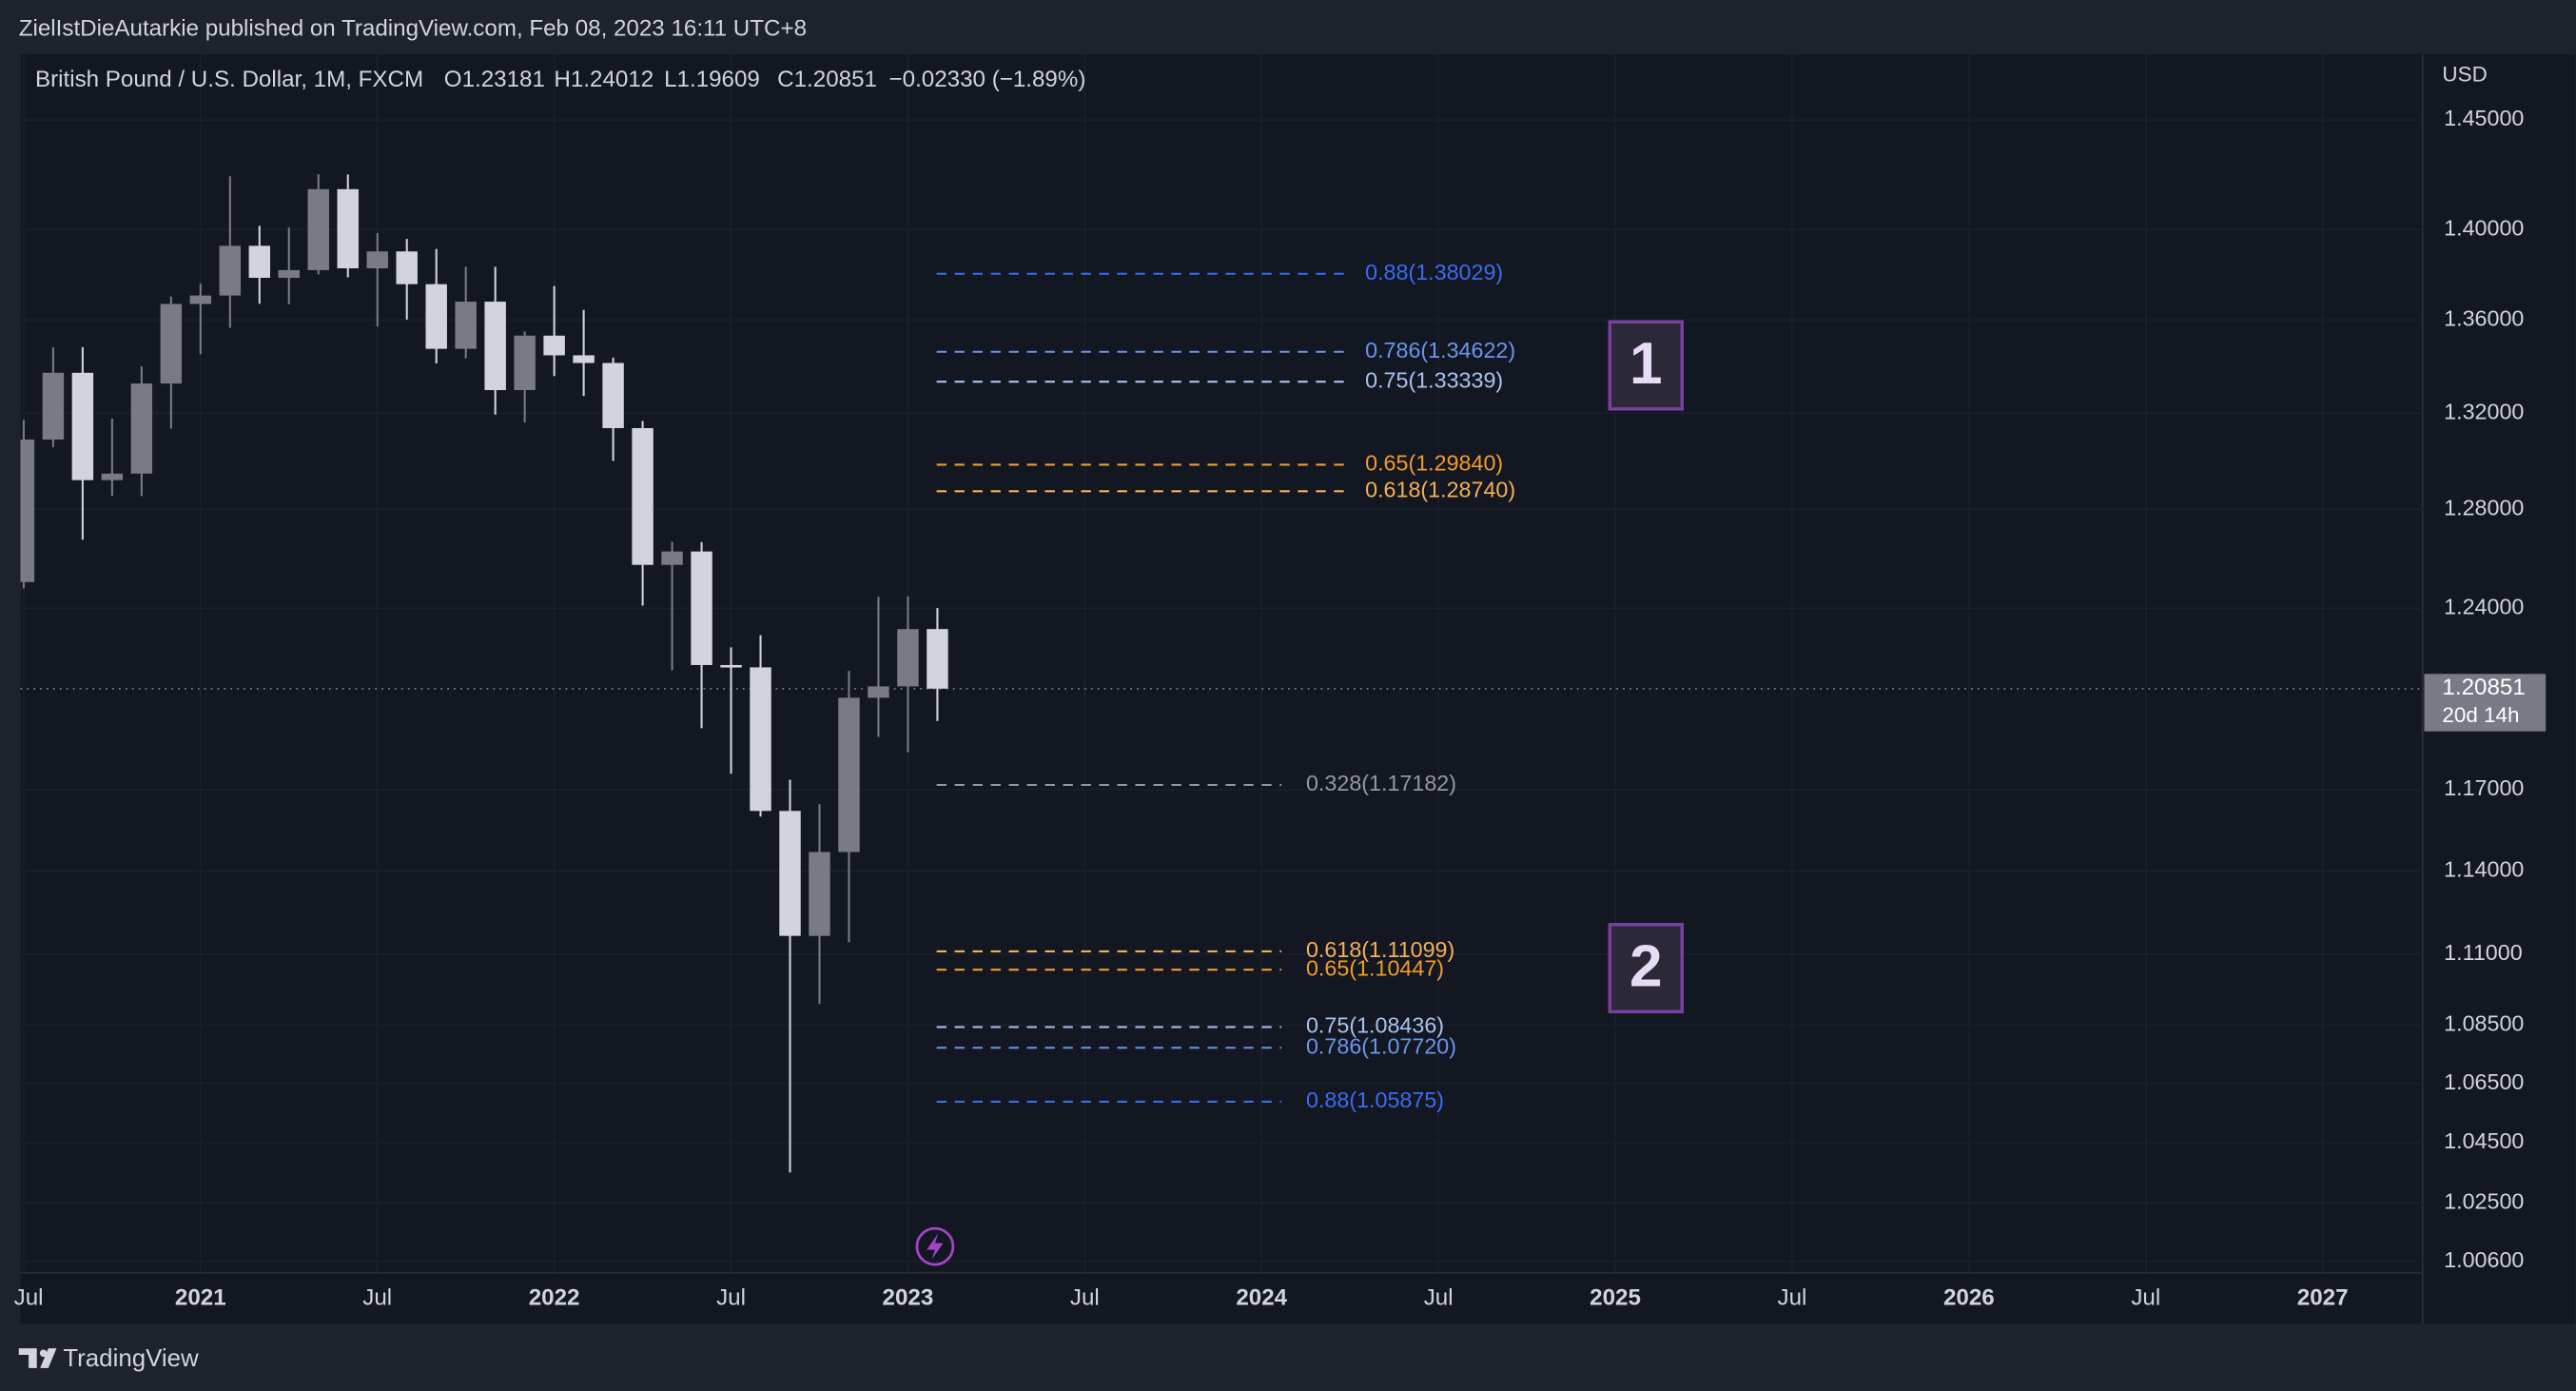  I want to click on x-tick-label: 2027, so click(2323, 1298).